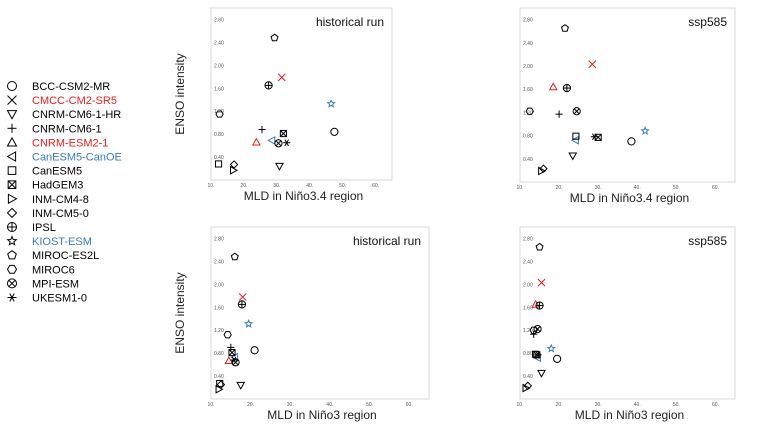 Image resolution: width=762 pixels, height=427 pixels. I want to click on legend-marker-cnrm-esm2-1-icon, so click(12, 141).